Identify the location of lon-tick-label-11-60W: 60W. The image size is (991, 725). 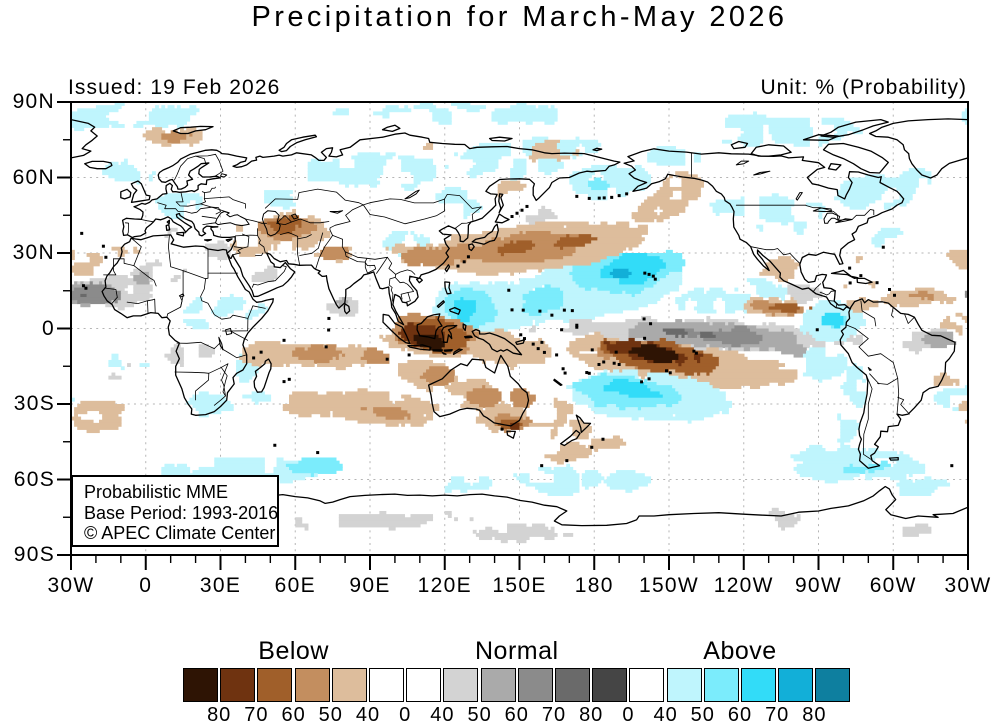
(893, 585).